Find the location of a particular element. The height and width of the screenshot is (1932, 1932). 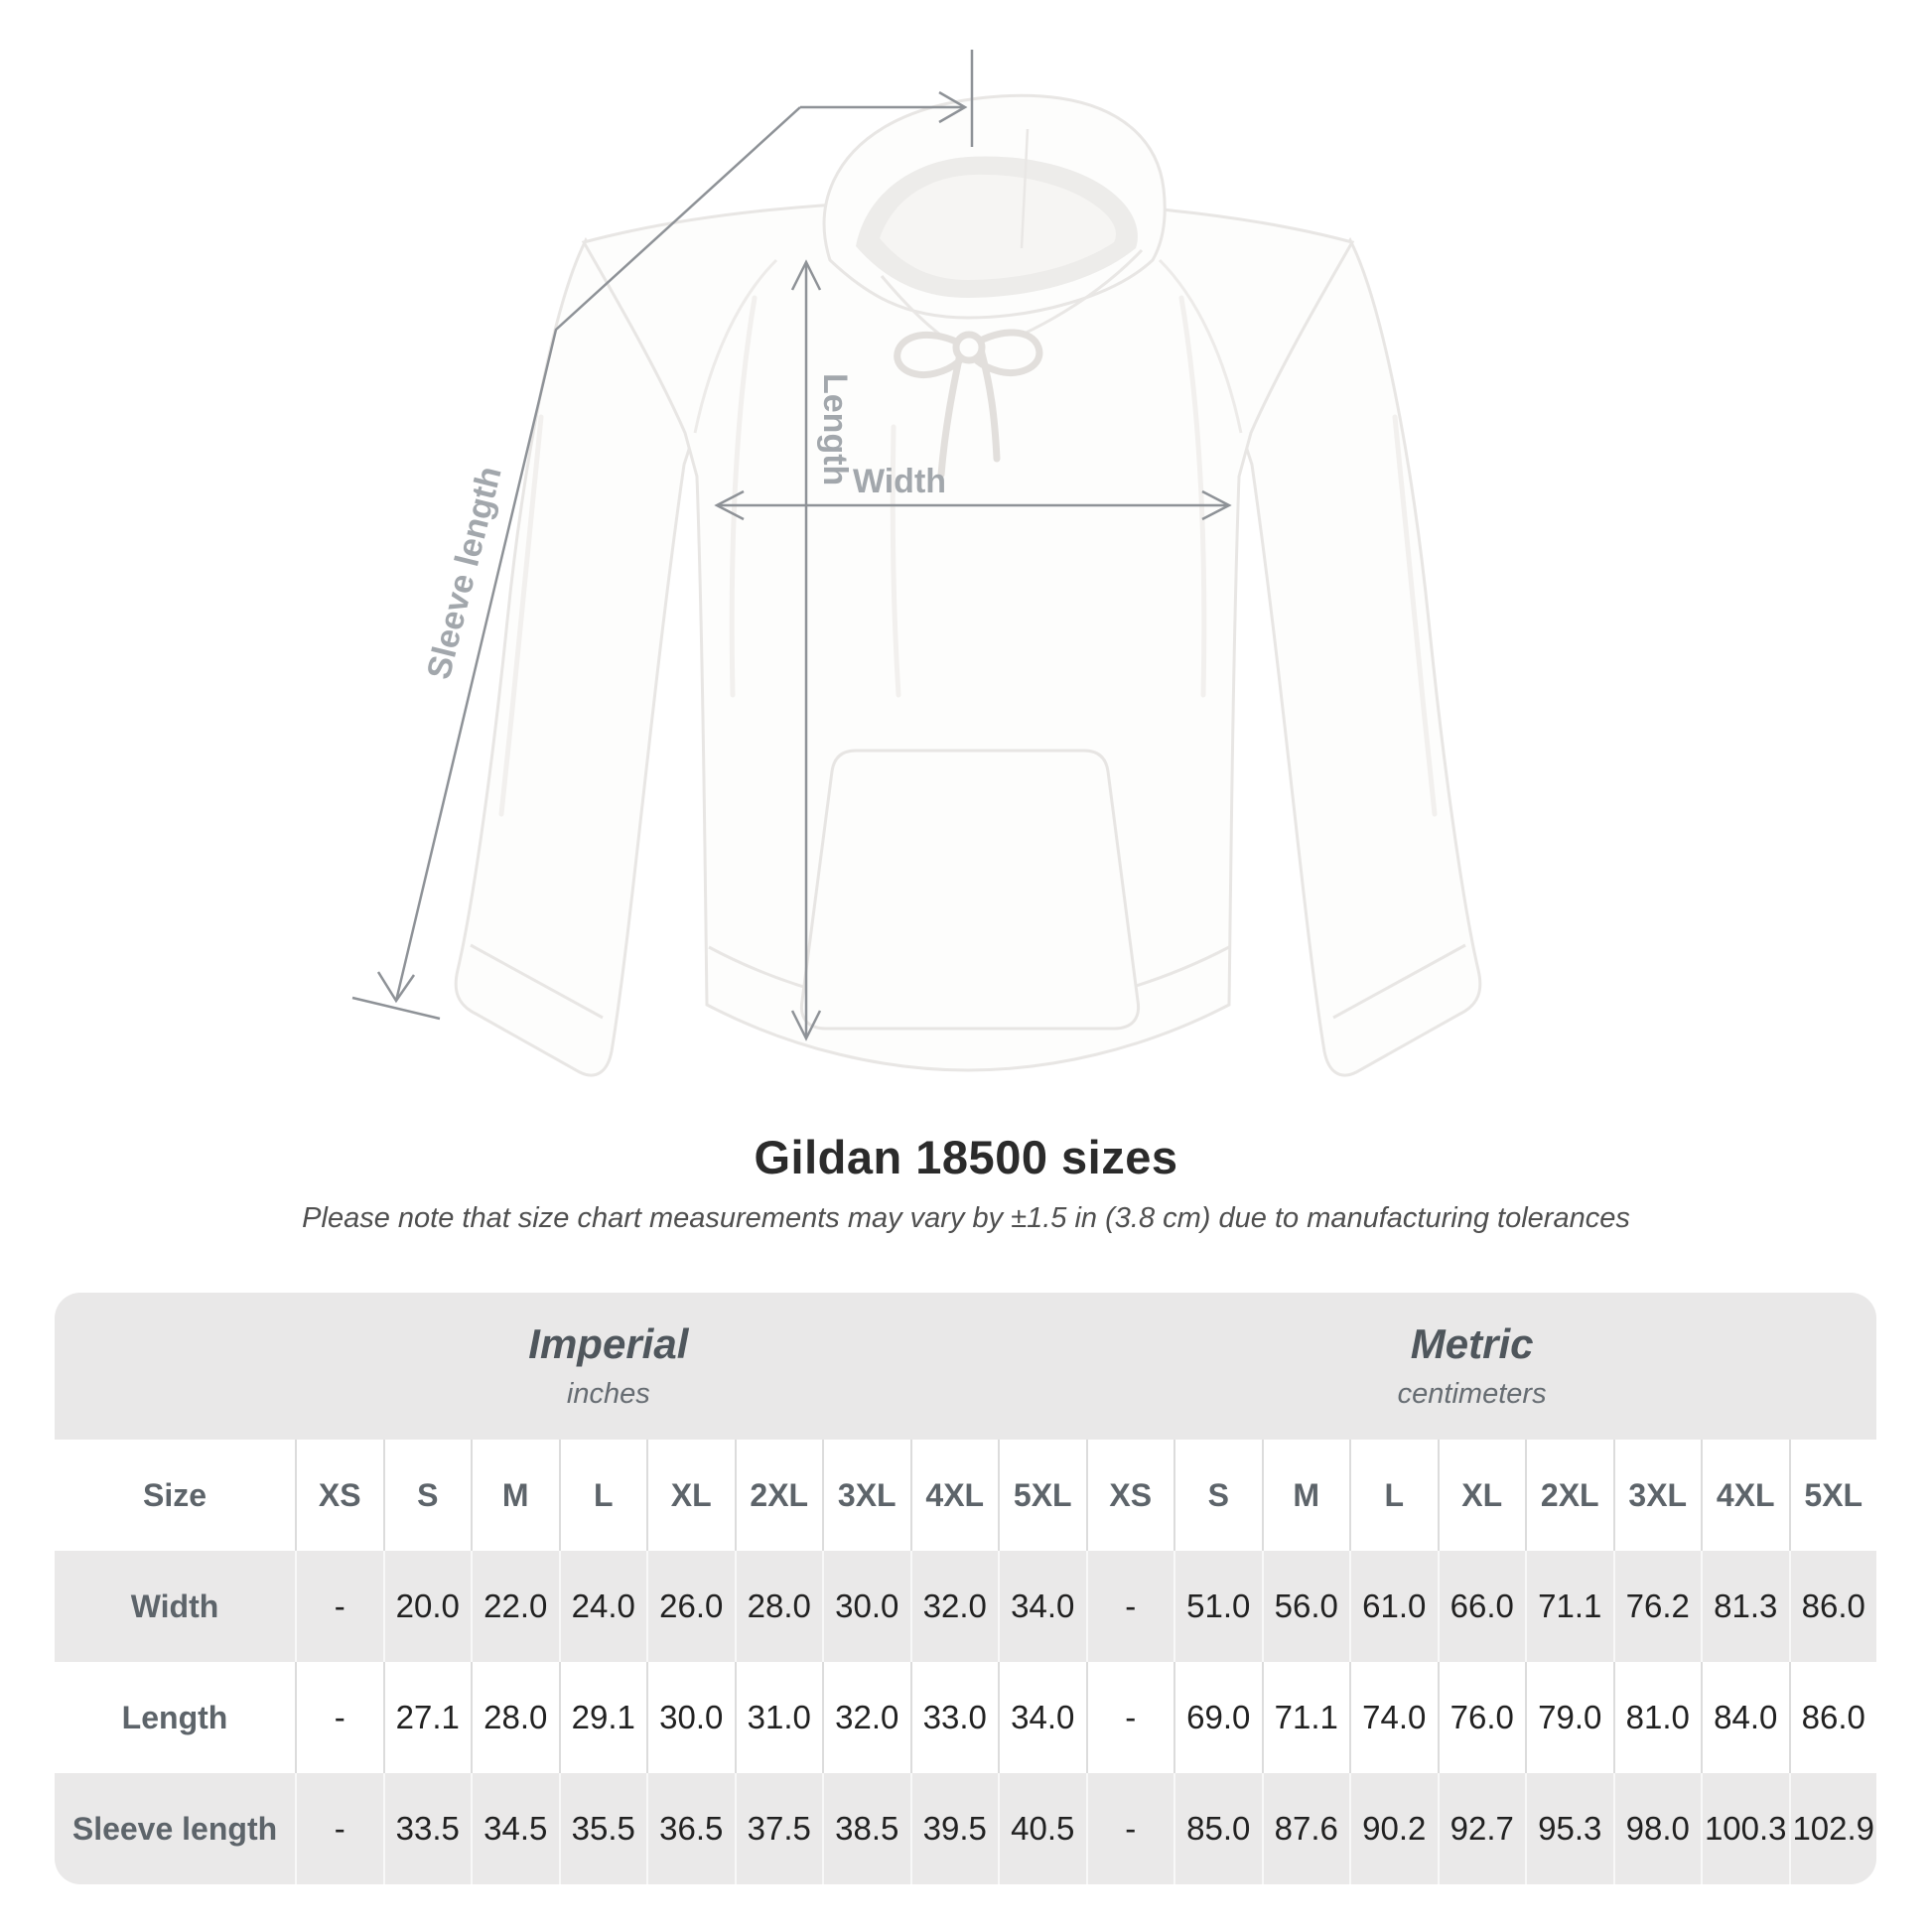

value-cell: 79.0 is located at coordinates (1569, 1717).